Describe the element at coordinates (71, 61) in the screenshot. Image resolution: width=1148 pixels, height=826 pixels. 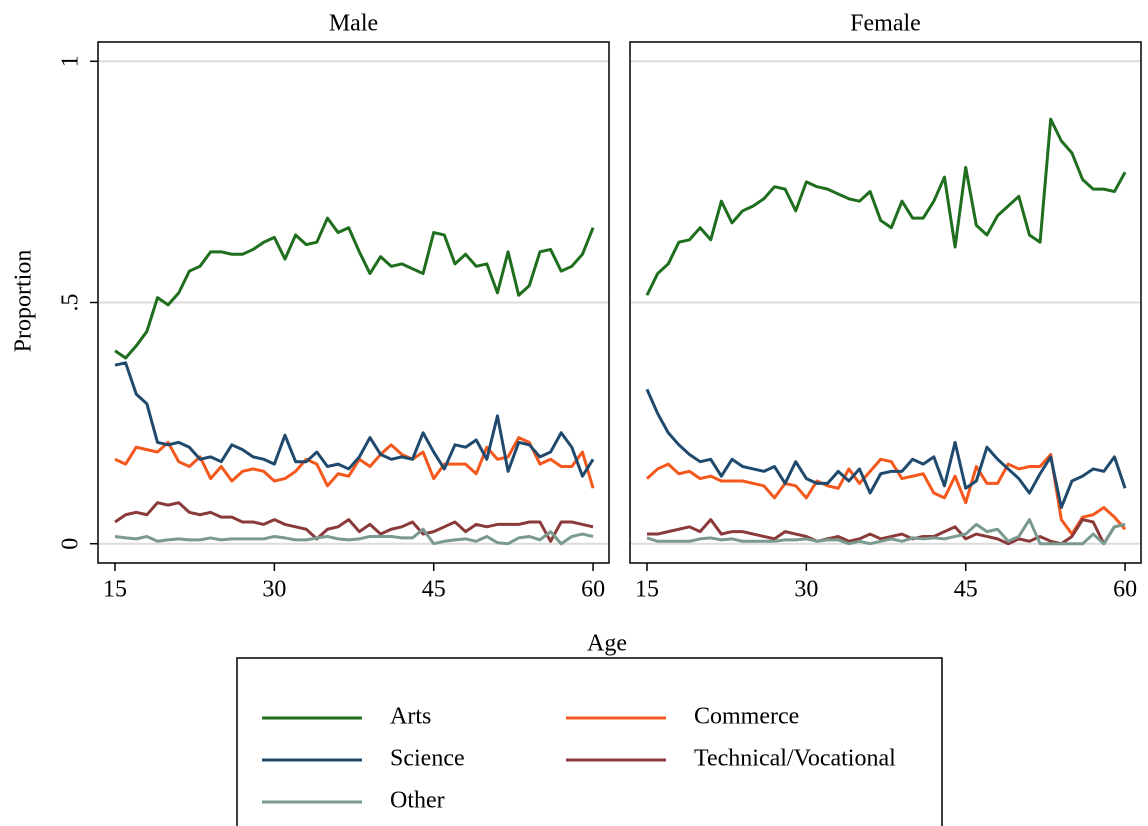
I see `y-tick-label: 1` at that location.